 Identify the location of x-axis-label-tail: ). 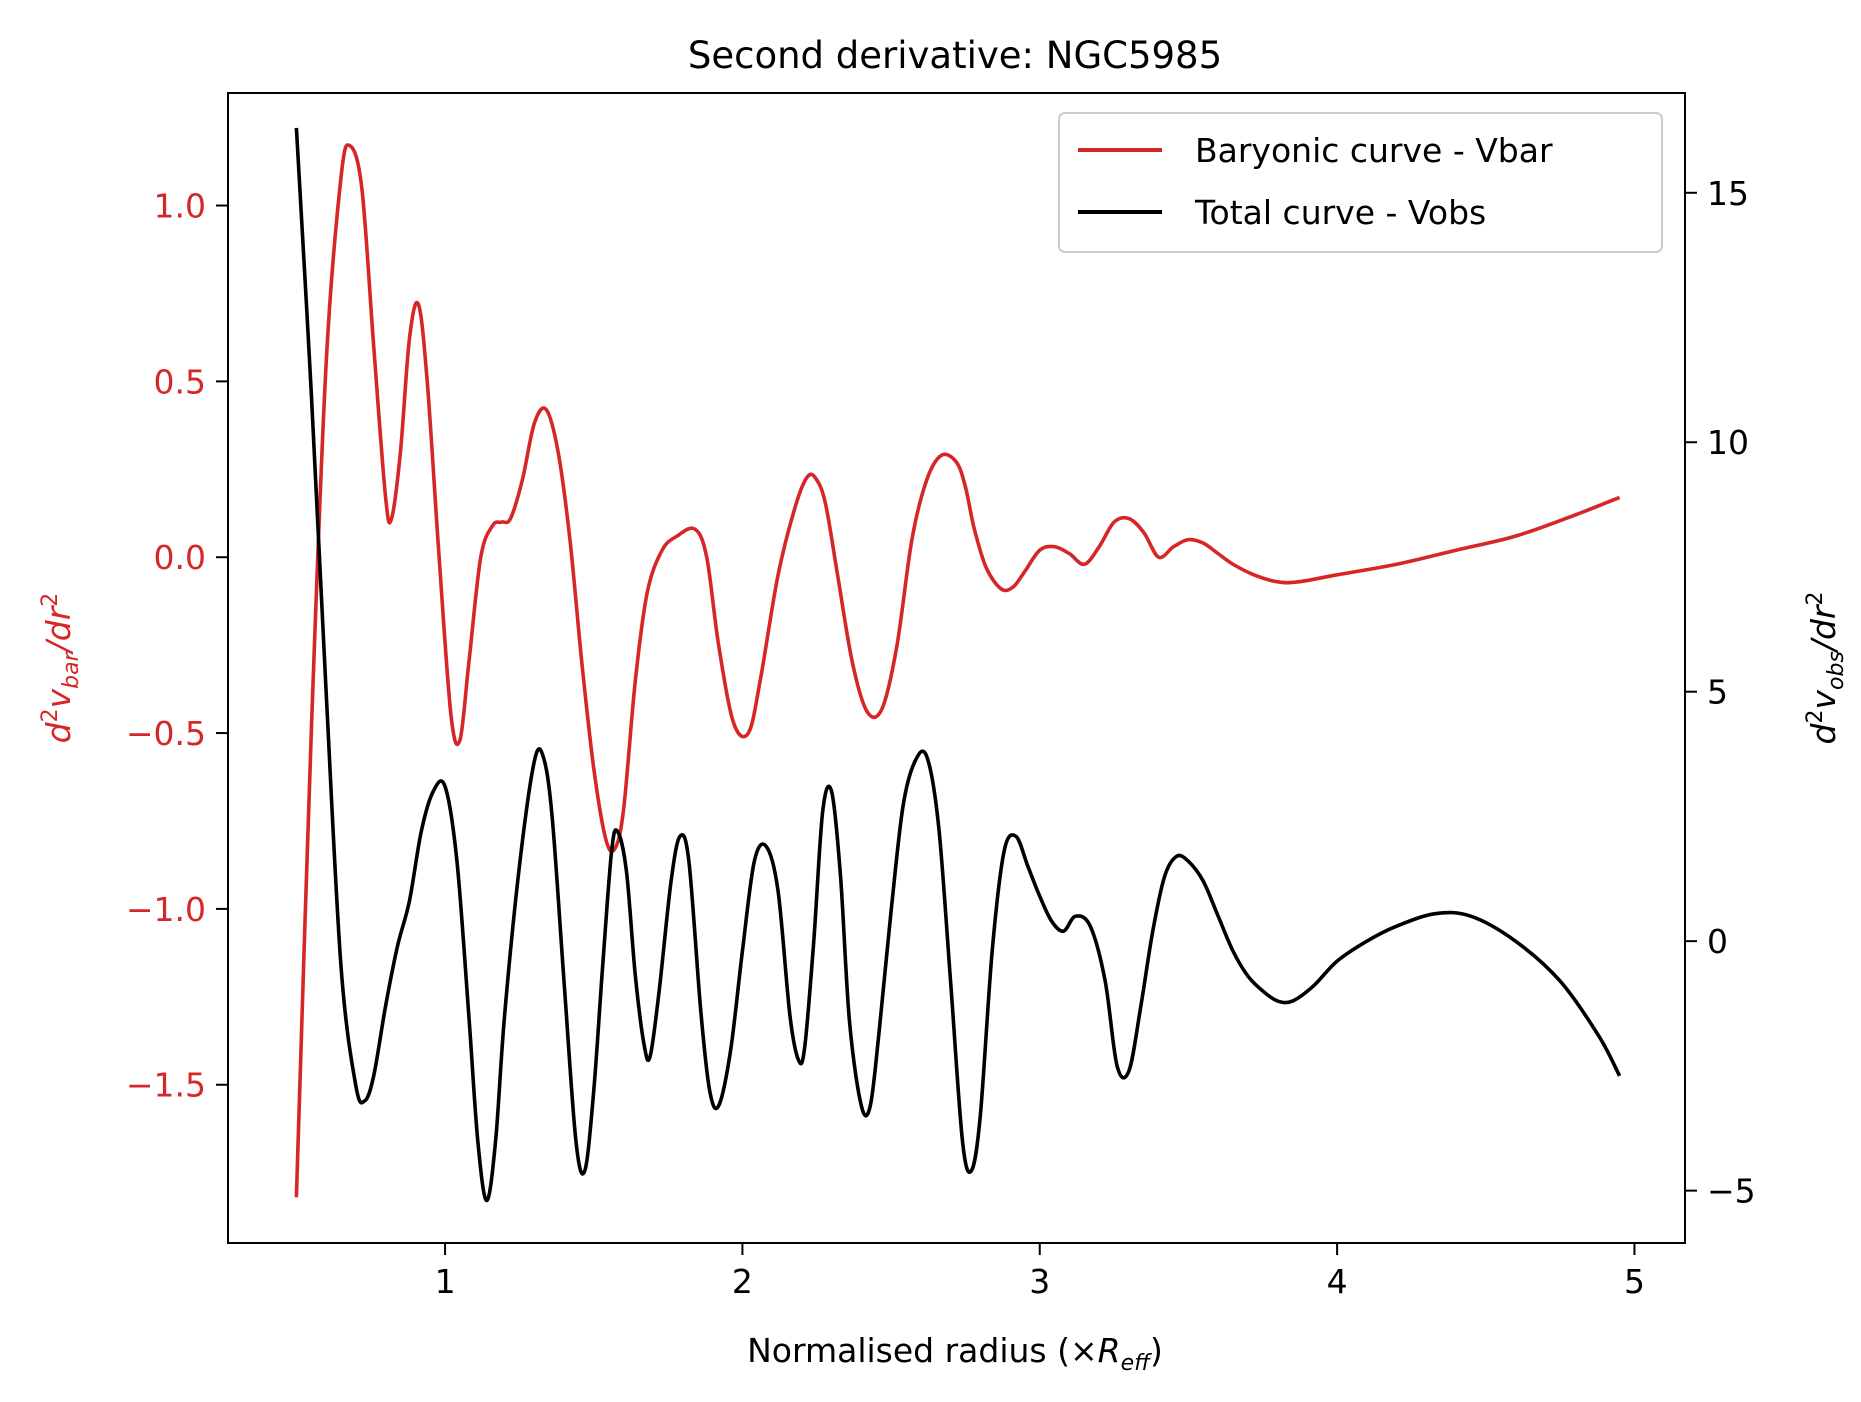
(1156, 1350).